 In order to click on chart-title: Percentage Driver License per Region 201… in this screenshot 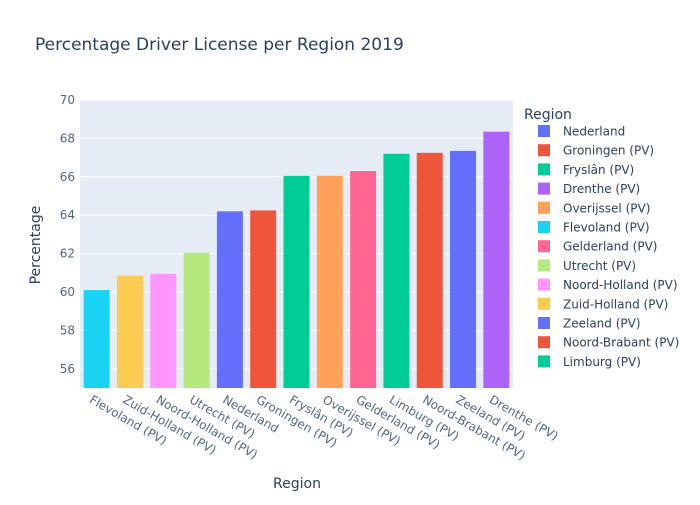, I will do `click(219, 45)`.